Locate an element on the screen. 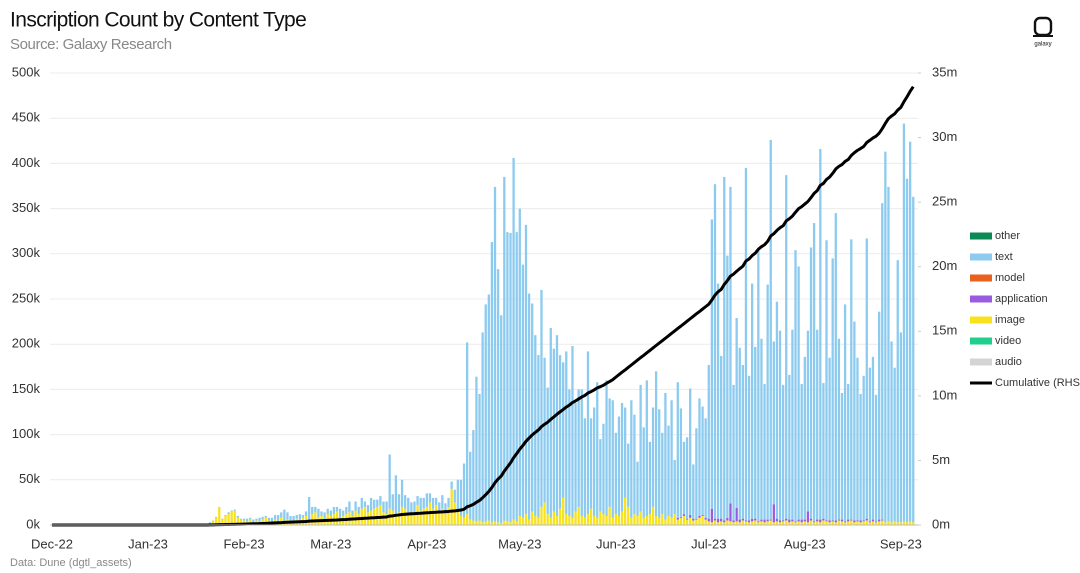 This screenshot has height=573, width=1080. x-tick-label: Jul-23 is located at coordinates (708, 543).